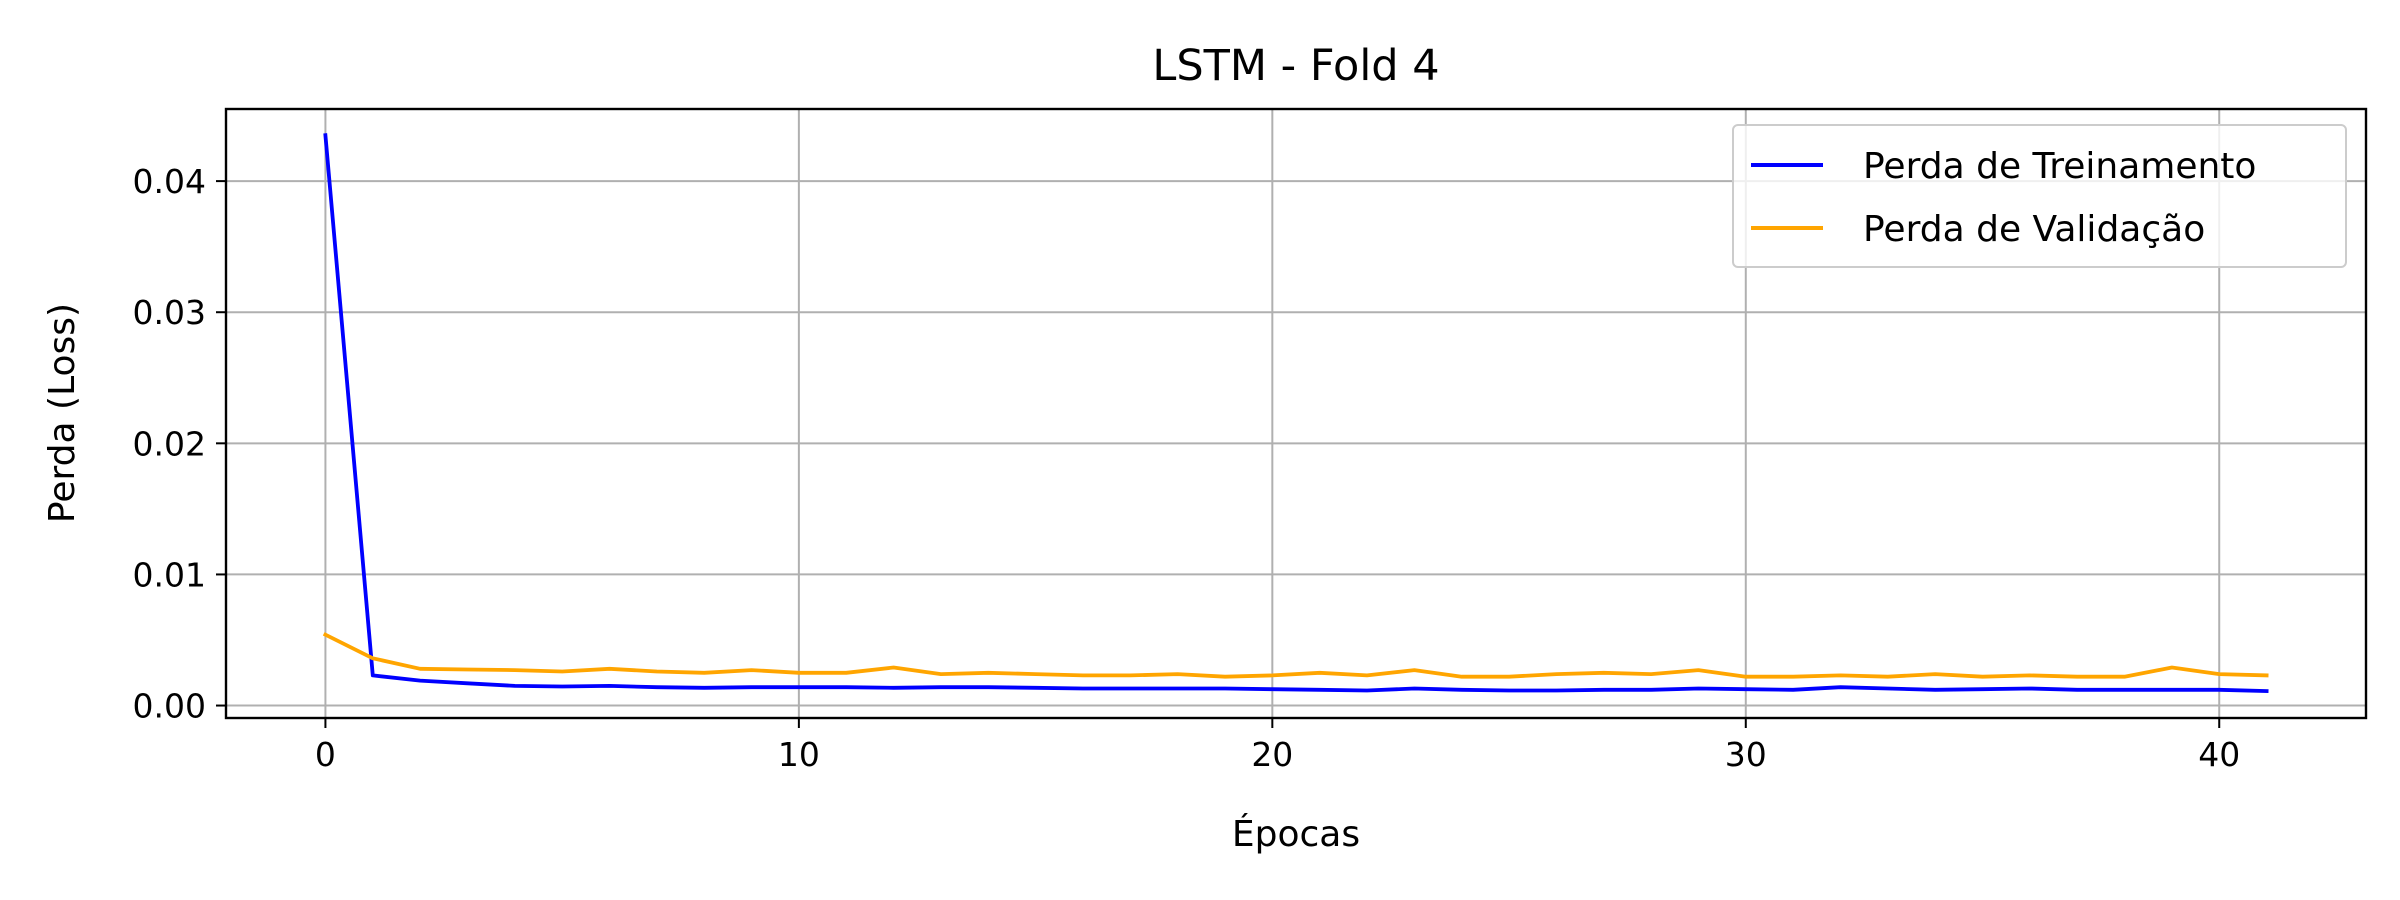  What do you see at coordinates (1272, 754) in the screenshot?
I see `x-tick-label-2: 20` at bounding box center [1272, 754].